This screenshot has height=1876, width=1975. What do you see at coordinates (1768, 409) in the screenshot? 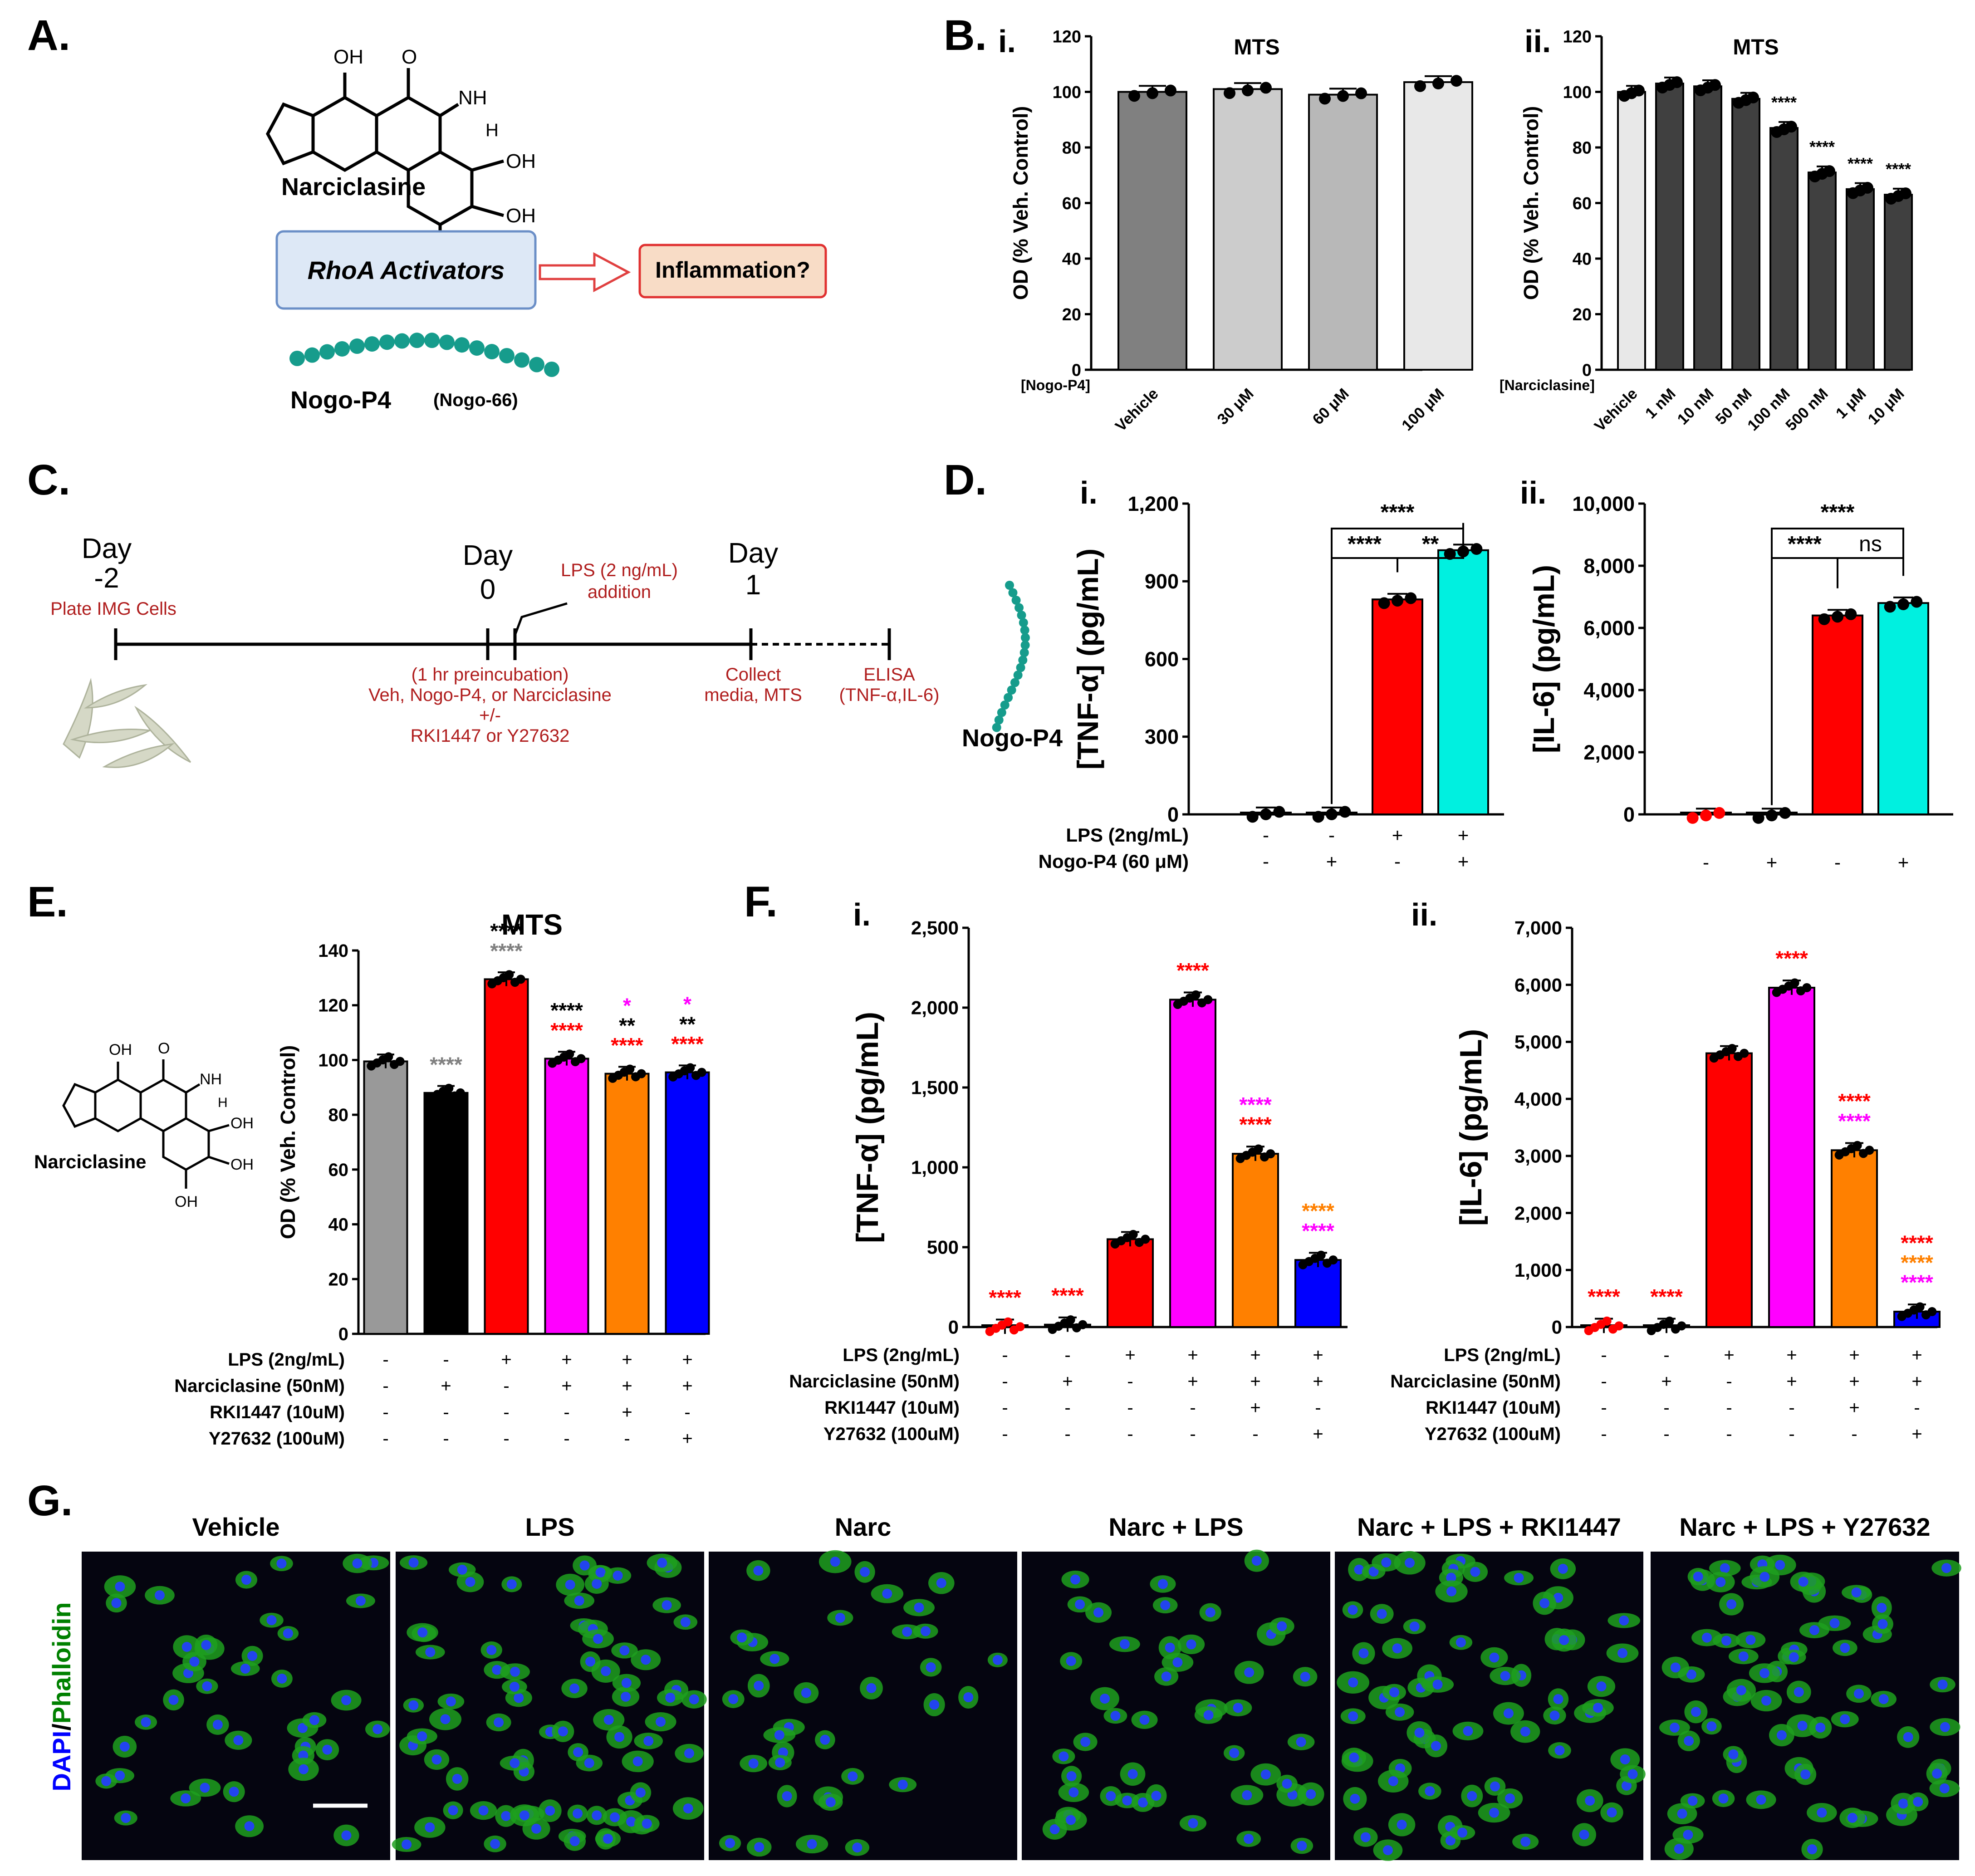
I see `category-label: 100 nM` at bounding box center [1768, 409].